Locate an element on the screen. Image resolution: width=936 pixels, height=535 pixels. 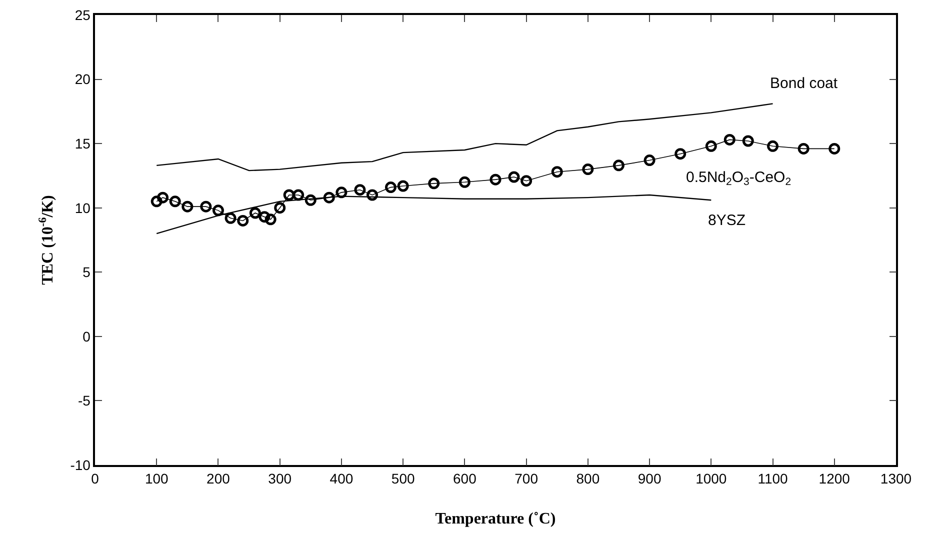
x-tick-label: 1200 is located at coordinates (834, 478).